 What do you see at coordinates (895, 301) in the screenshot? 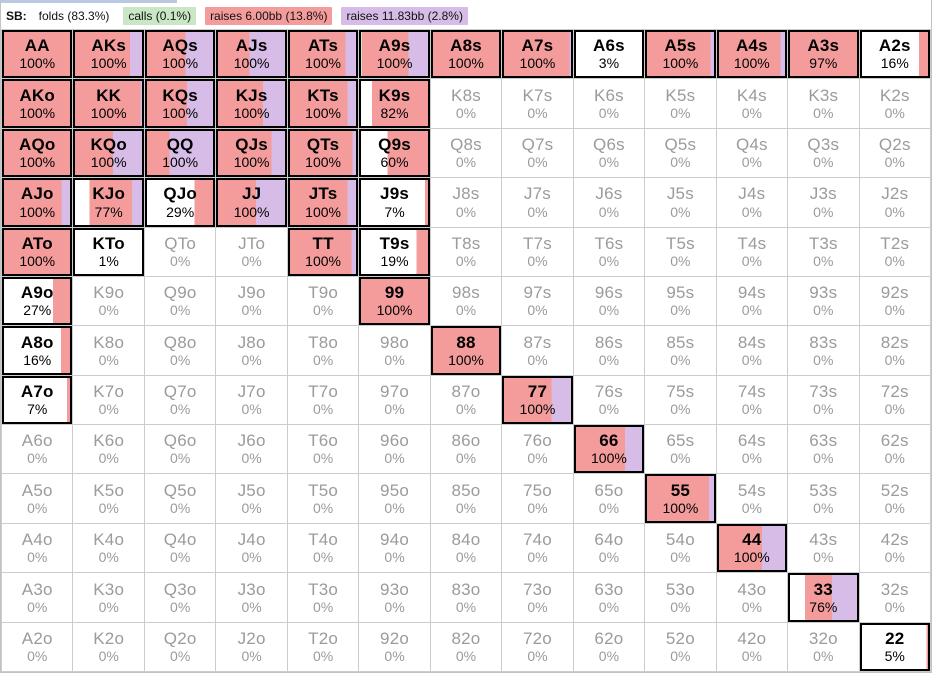
I see `range-cell: 92s 0%` at bounding box center [895, 301].